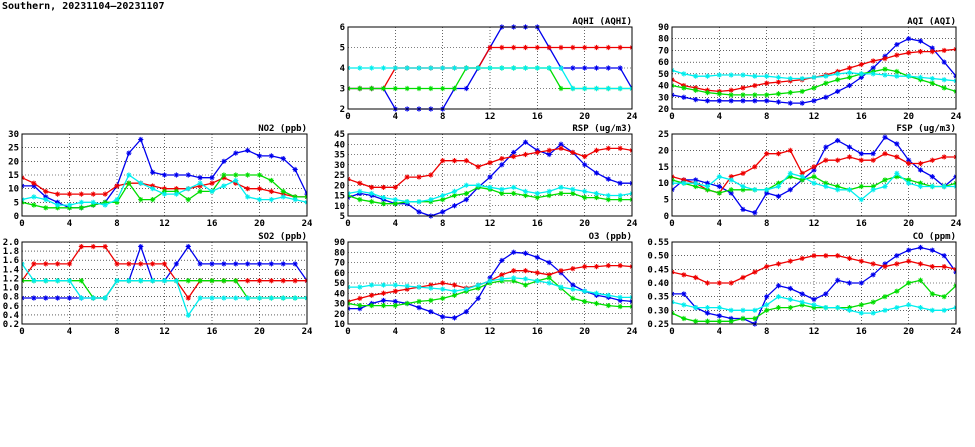 This screenshot has height=447, width=975. I want to click on aqi-ytick-label: 80, so click(663, 40).